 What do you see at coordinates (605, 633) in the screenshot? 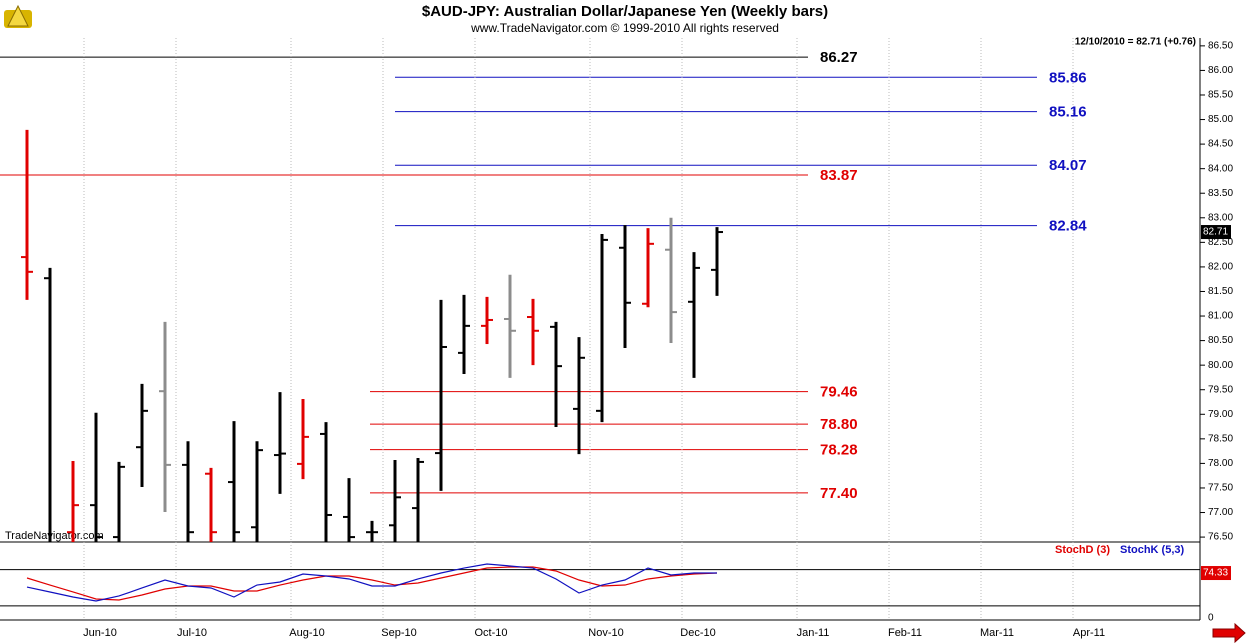
I see `x-tick-label: Nov-10` at bounding box center [605, 633].